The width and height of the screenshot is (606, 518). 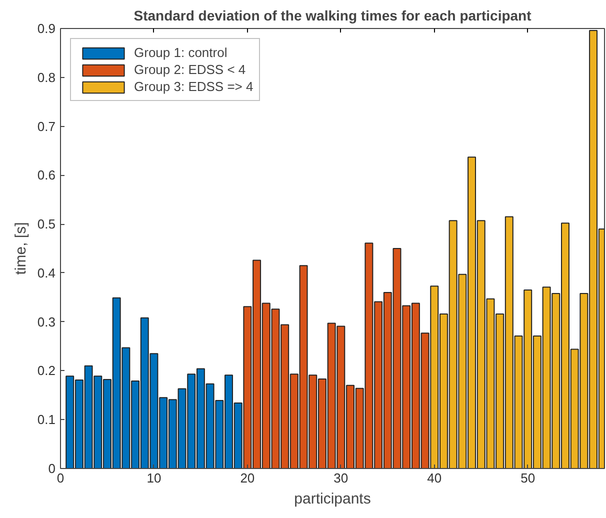 What do you see at coordinates (46, 420) in the screenshot?
I see `y-tick-label: 0.1` at bounding box center [46, 420].